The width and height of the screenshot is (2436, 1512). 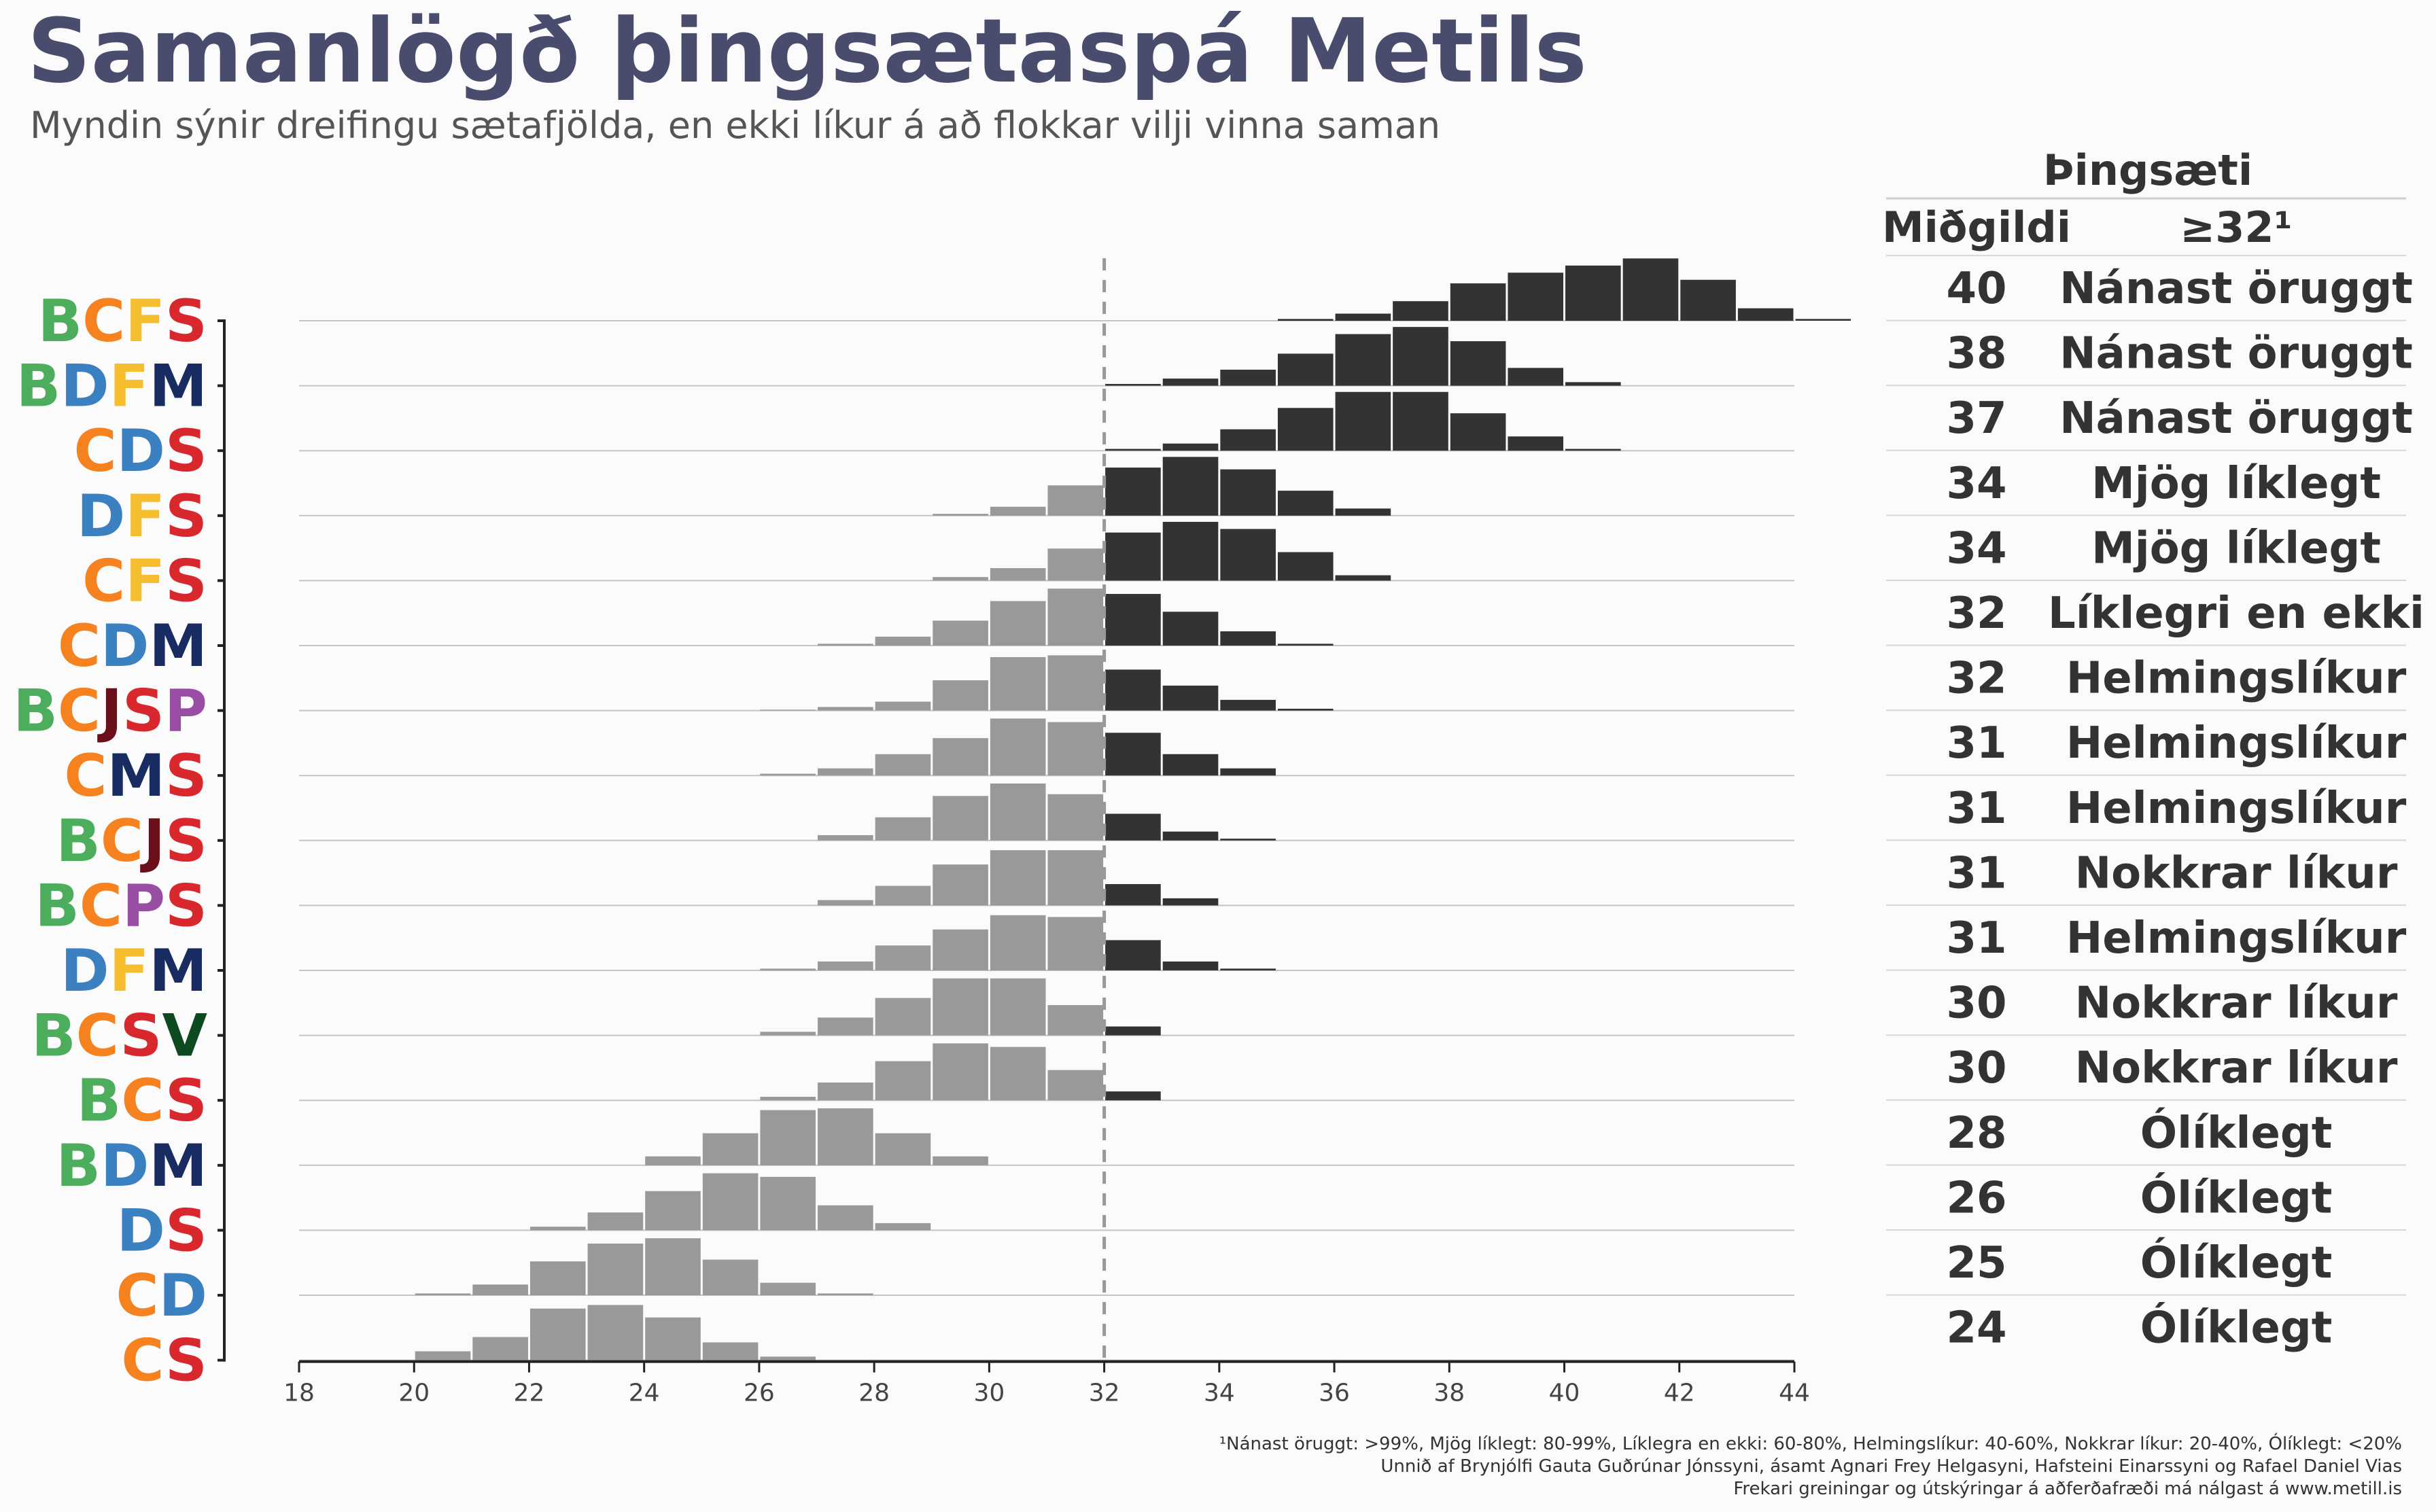 What do you see at coordinates (2236, 613) in the screenshot?
I see `table-probability-label: Líklegri en ekki` at bounding box center [2236, 613].